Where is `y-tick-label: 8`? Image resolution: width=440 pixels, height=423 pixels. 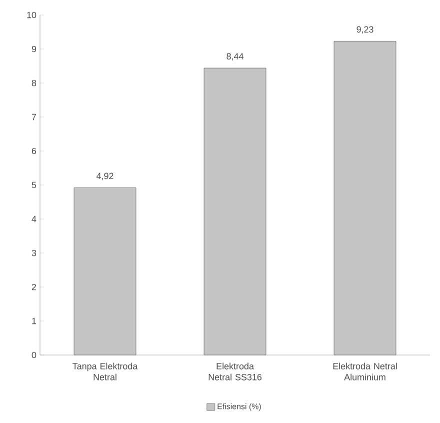
y-tick-label: 8 is located at coordinates (34, 83).